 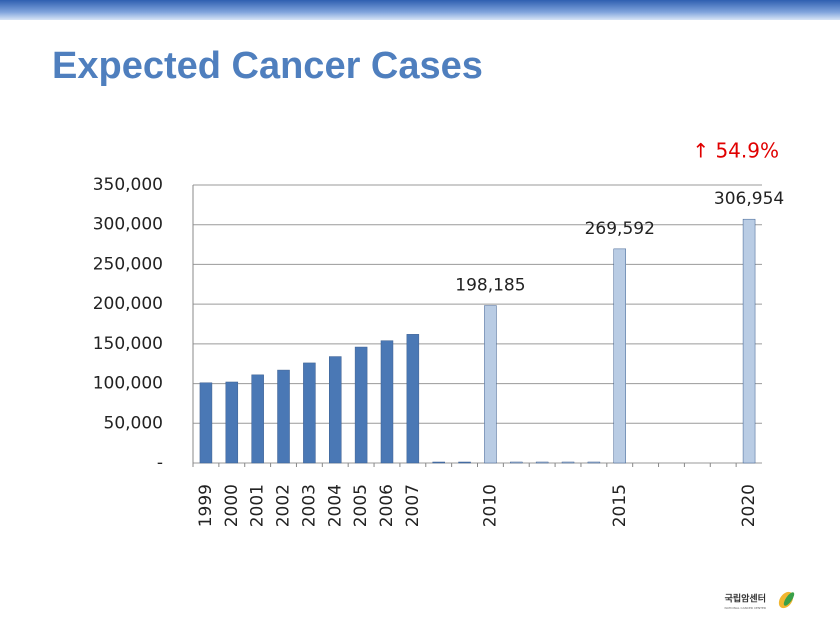 I want to click on slide-title: Expected Cancer Cases, so click(x=267, y=66).